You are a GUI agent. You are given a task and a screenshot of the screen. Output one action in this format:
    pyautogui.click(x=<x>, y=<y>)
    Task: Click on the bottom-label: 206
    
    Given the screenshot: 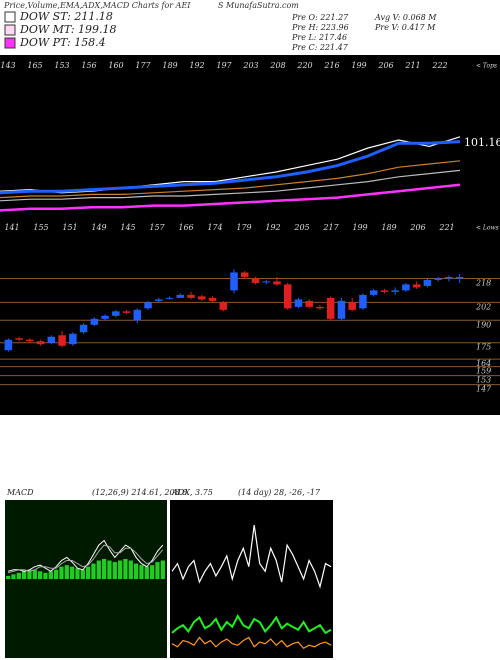 What is the action you would take?
    pyautogui.click(x=417, y=227)
    